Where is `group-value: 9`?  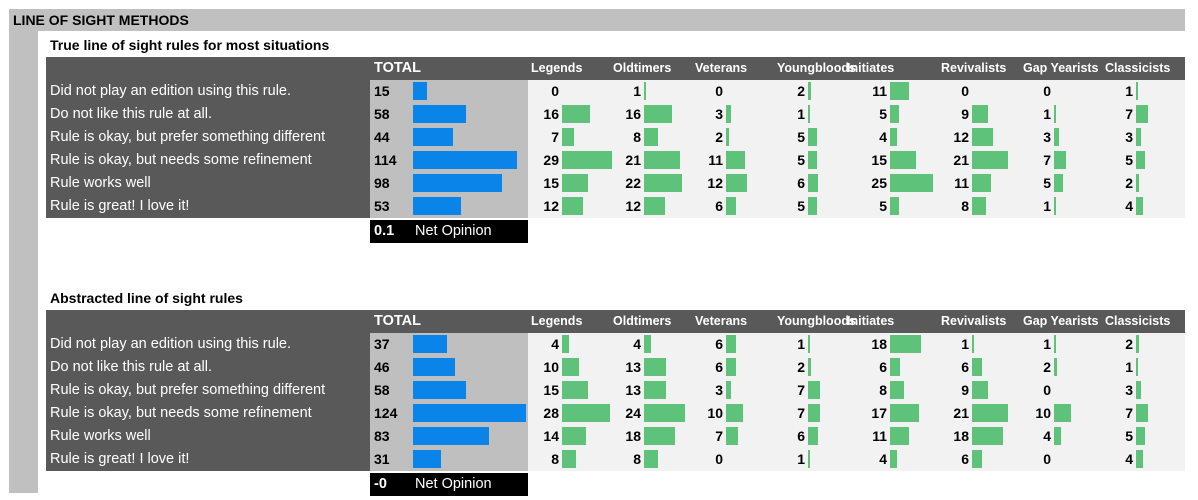 group-value: 9 is located at coordinates (965, 390).